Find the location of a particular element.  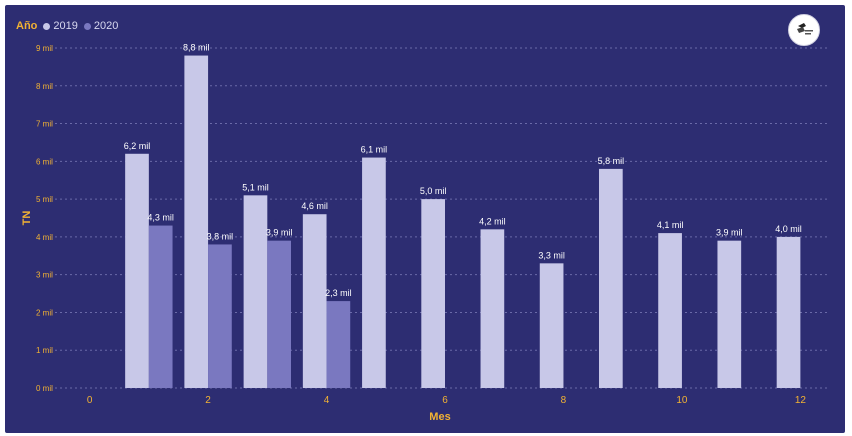

data-label: 4,3 mil is located at coordinates (160, 218).